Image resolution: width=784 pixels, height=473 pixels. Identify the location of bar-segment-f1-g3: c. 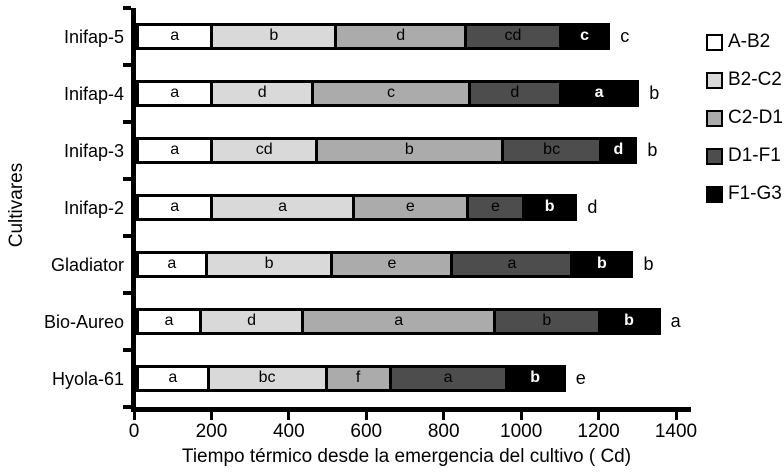
(584, 36).